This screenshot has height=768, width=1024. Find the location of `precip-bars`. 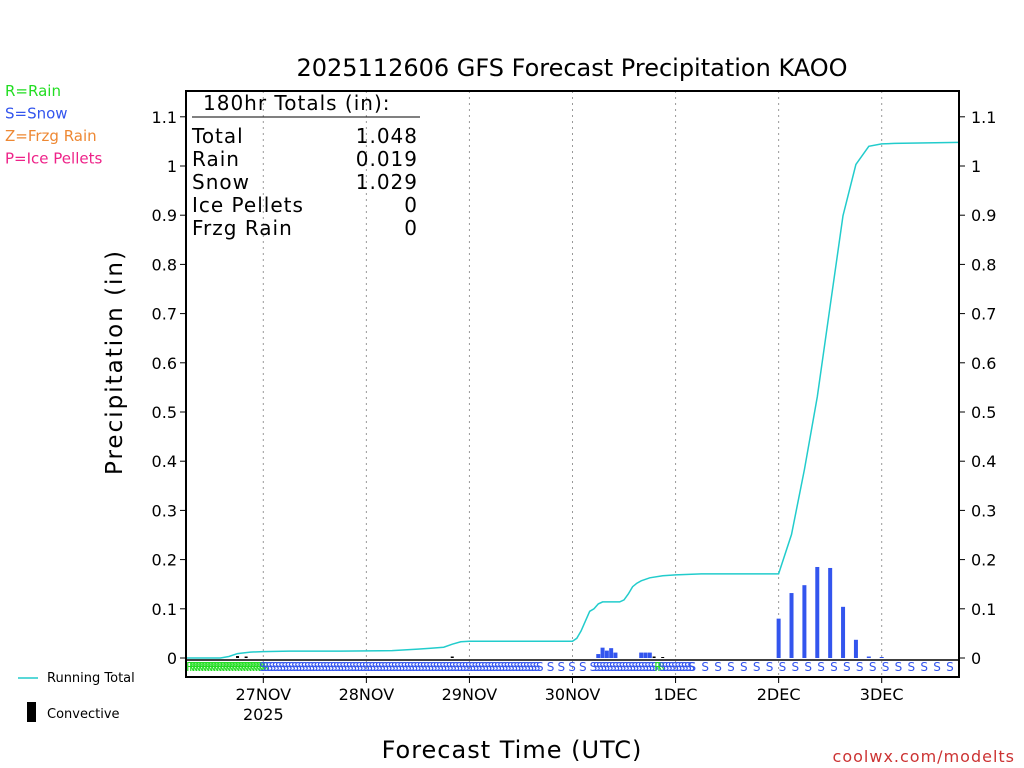

precip-bars is located at coordinates (740, 612).